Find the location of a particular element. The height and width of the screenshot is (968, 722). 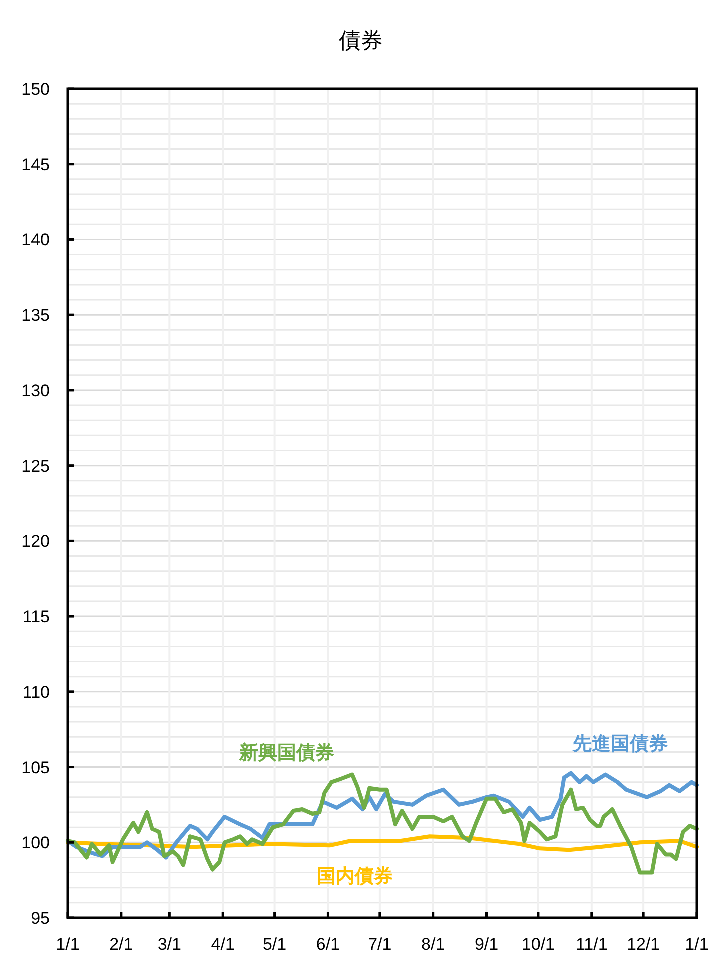

x-tick-label: 12/1 is located at coordinates (643, 944).